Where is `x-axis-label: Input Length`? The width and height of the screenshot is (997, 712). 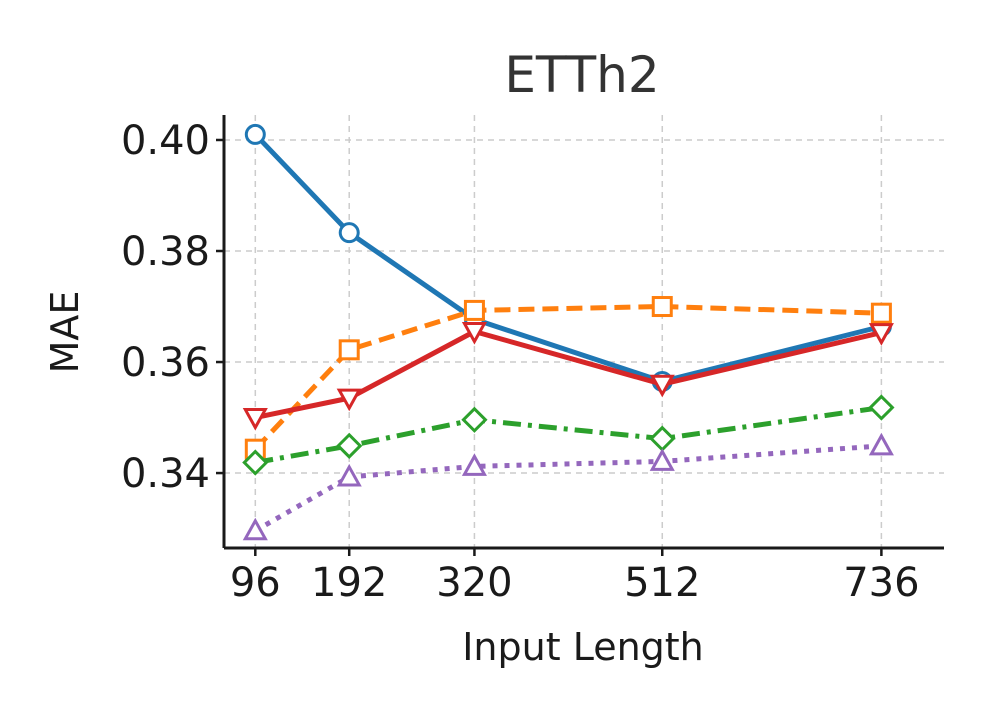
x-axis-label: Input Length is located at coordinates (583, 647).